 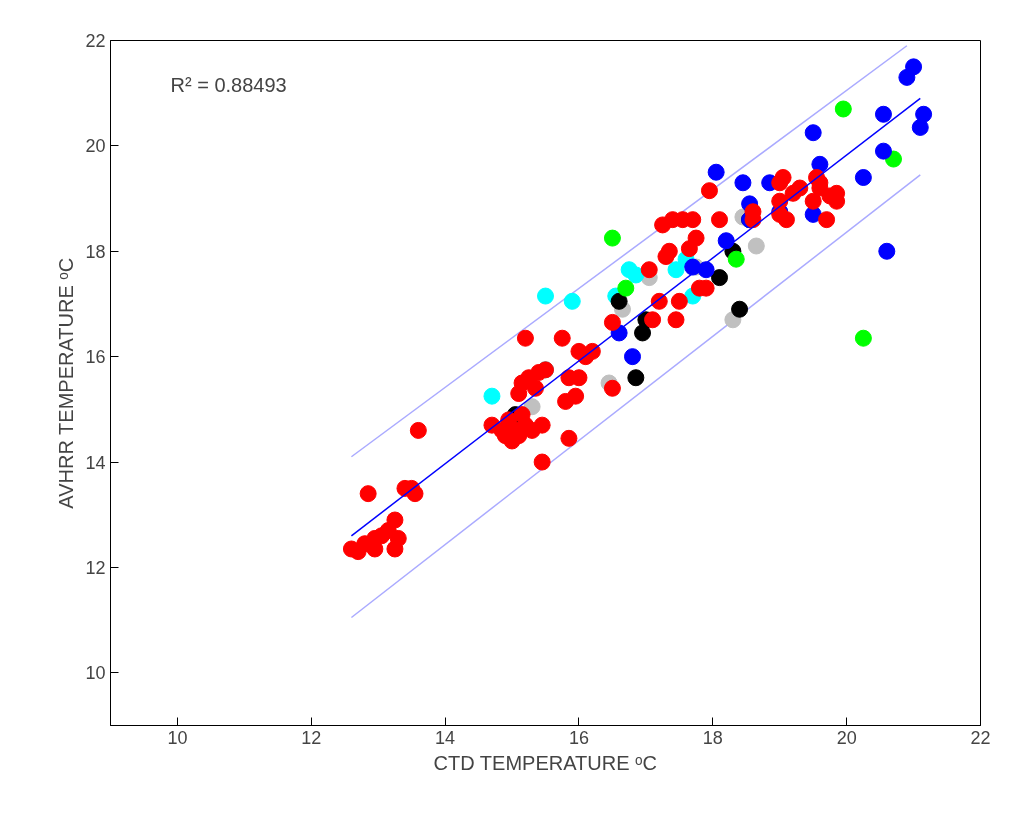 I want to click on x-tick-label: 22, so click(x=980, y=737).